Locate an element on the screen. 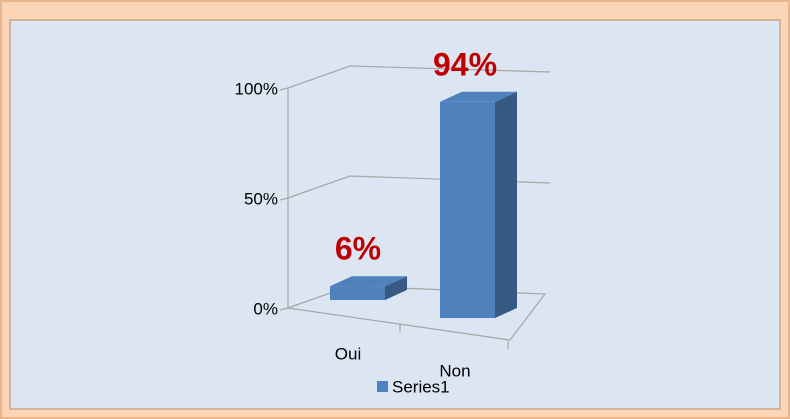 The image size is (790, 419). x-tick-label: Oui is located at coordinates (348, 353).